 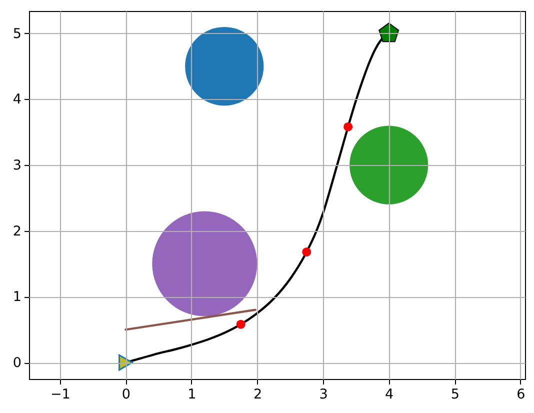 What do you see at coordinates (60, 394) in the screenshot?
I see `x-tick-label: −1` at bounding box center [60, 394].